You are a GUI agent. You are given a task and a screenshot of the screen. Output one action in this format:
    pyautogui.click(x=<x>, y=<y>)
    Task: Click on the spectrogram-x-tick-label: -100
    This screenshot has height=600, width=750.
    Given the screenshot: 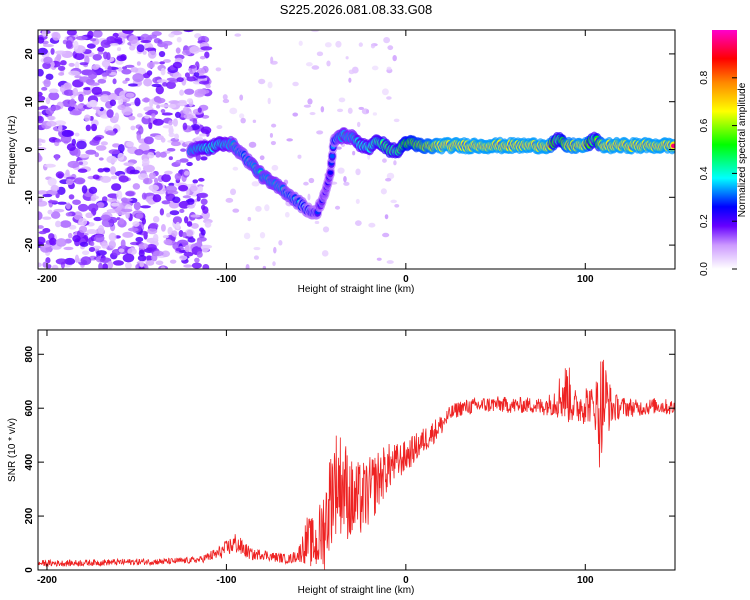 What is the action you would take?
    pyautogui.click(x=226, y=279)
    